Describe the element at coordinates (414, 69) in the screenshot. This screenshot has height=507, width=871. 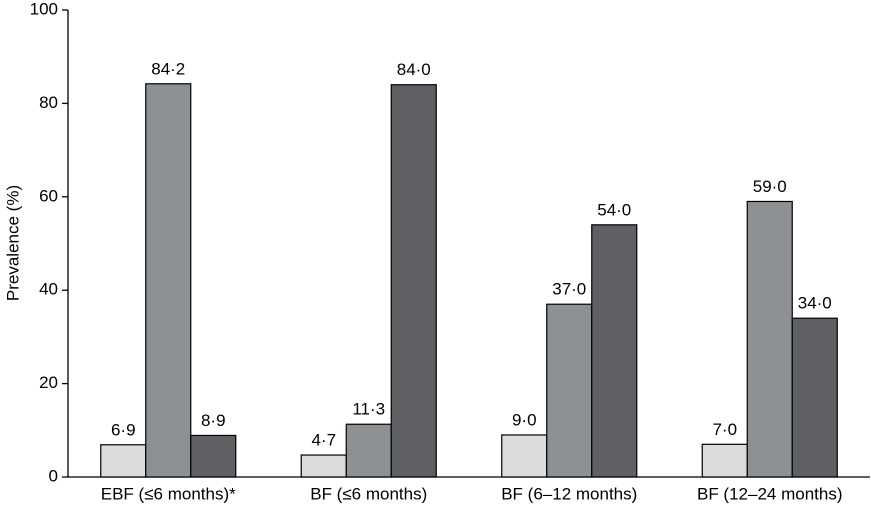
I see `value-label: 84·0` at that location.